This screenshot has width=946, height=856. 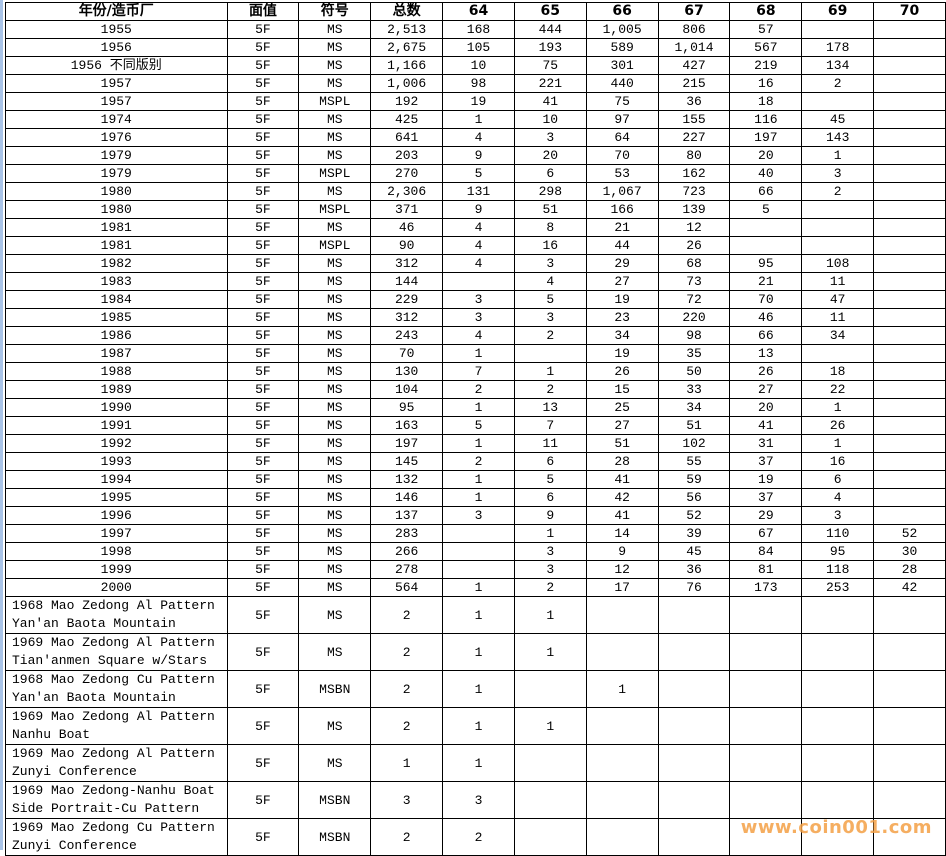 I want to click on cell-grade-66: 34, so click(x=622, y=335).